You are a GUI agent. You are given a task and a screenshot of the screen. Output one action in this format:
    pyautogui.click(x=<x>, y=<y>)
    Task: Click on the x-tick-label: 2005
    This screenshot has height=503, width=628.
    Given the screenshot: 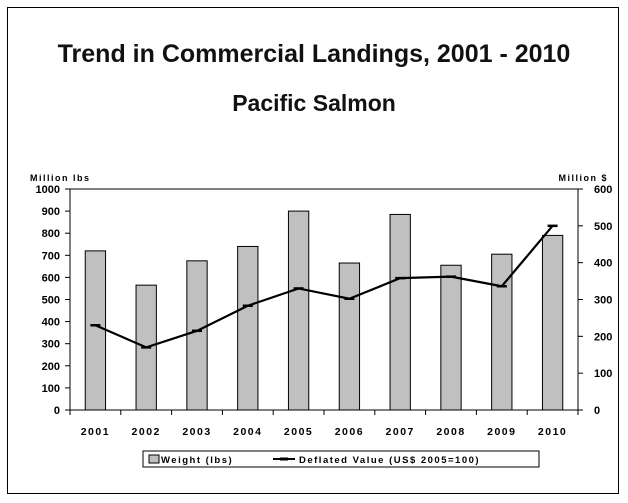 What is the action you would take?
    pyautogui.click(x=298, y=432)
    